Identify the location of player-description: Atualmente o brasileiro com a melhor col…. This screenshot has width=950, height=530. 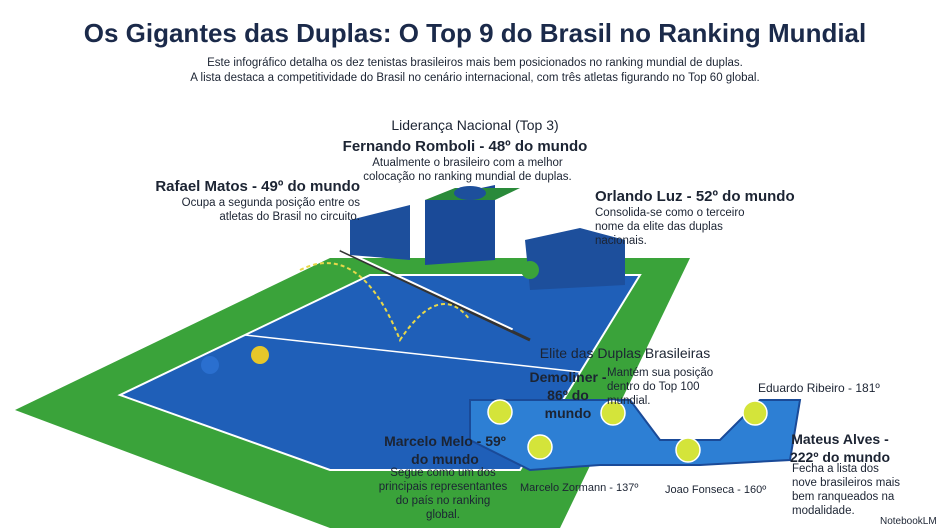
(467, 170).